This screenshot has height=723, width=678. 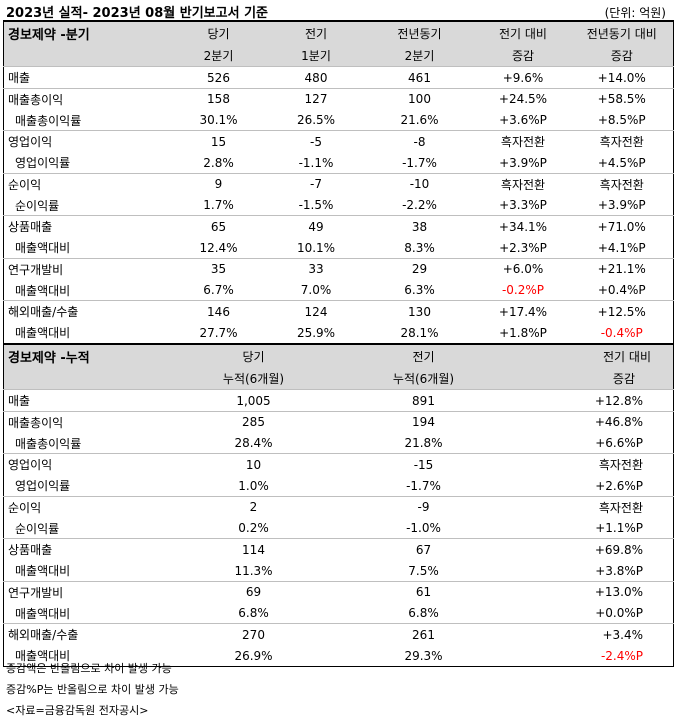 I want to click on cell-value: +4.1%P, so click(x=621, y=247).